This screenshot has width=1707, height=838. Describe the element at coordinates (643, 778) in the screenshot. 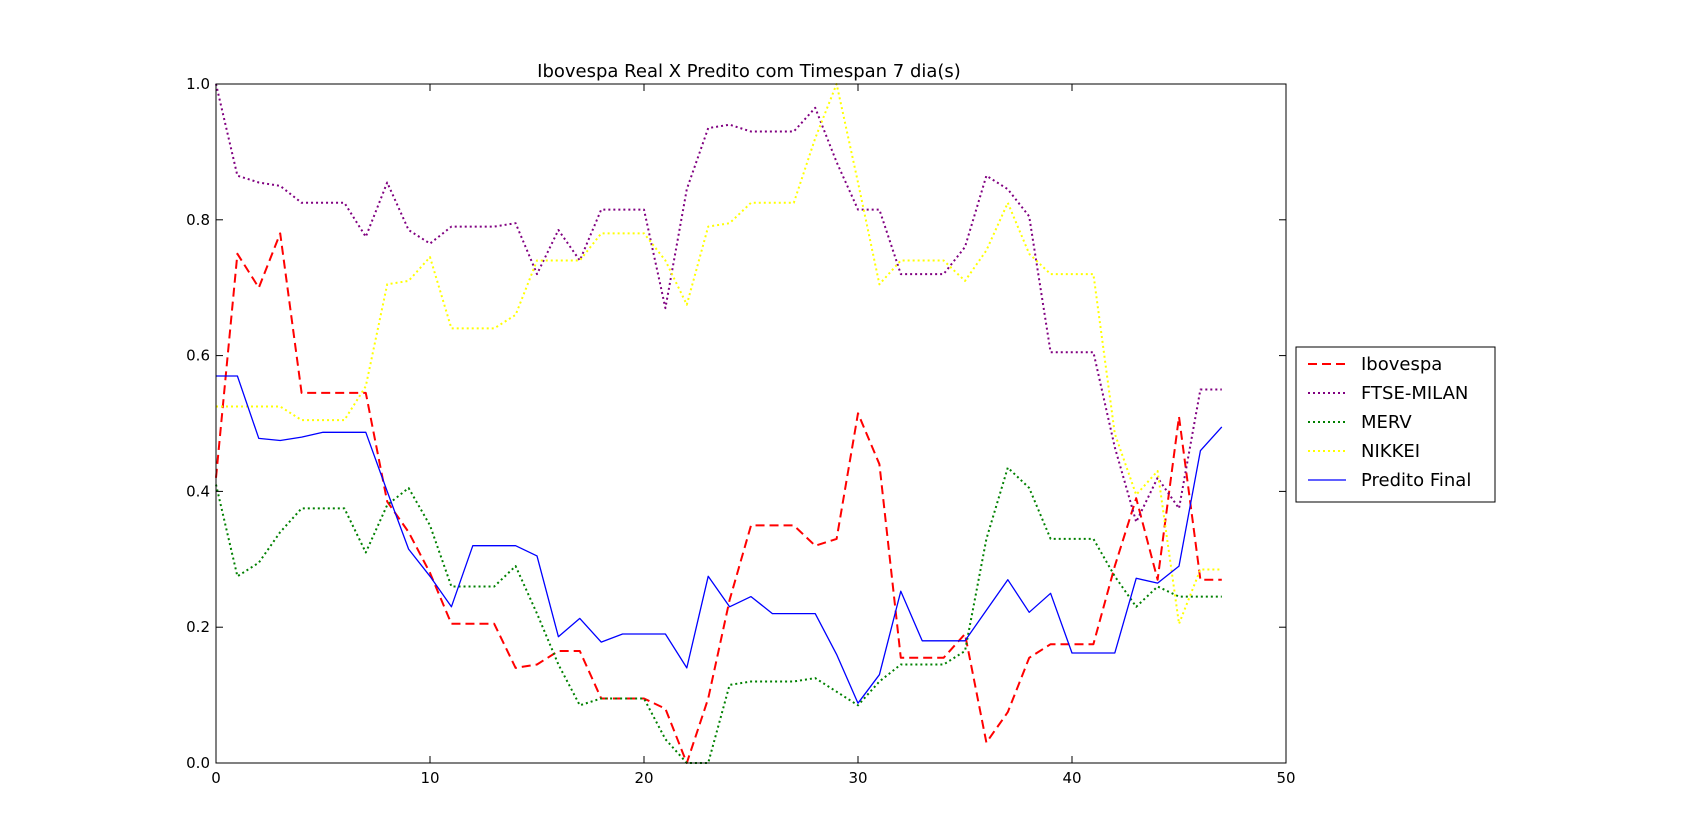

I see `x-tick-label: 20` at that location.